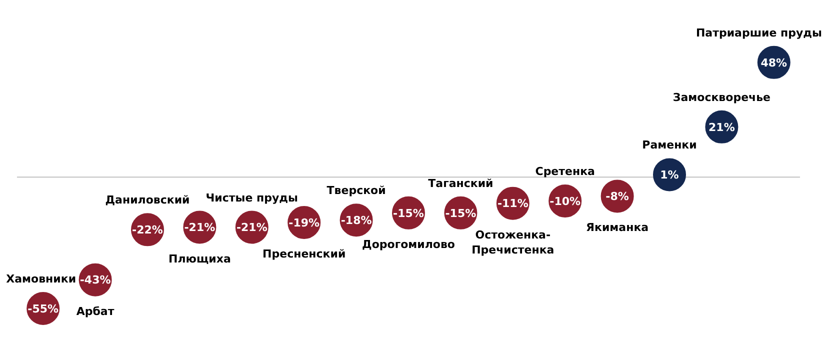  I want to click on x-tick-label: Чистые пруды, so click(252, 197).